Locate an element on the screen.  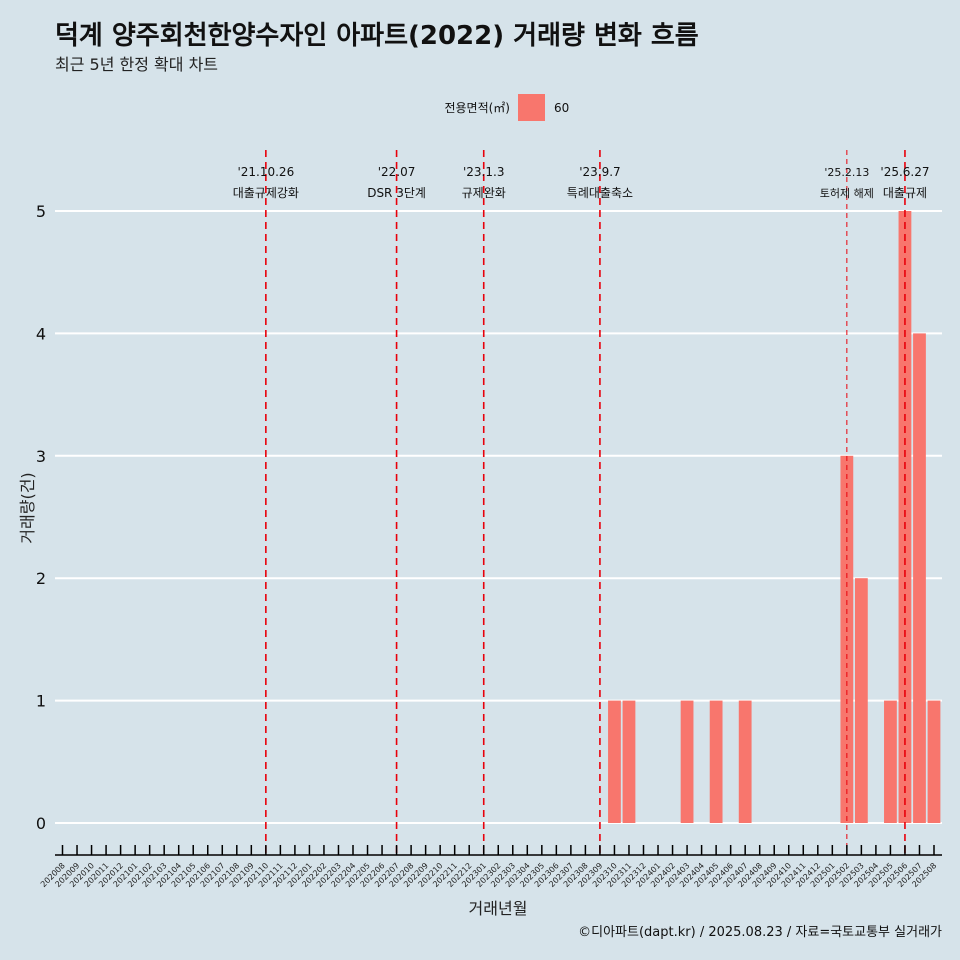
chart-title: 덕계 양주회천한양수자인 아파트(2022) 거래량 변화 흐름 is located at coordinates (377, 36).